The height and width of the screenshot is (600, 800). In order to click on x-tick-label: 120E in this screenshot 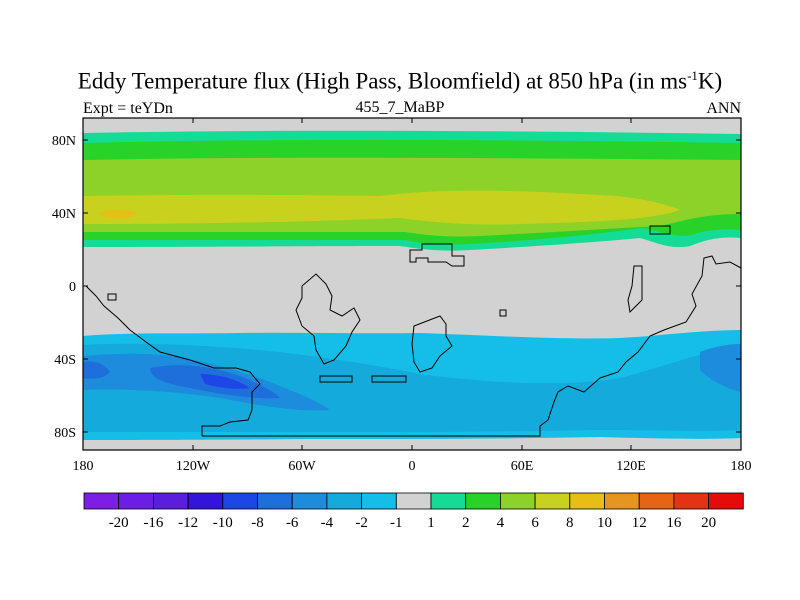, I will do `click(631, 466)`.